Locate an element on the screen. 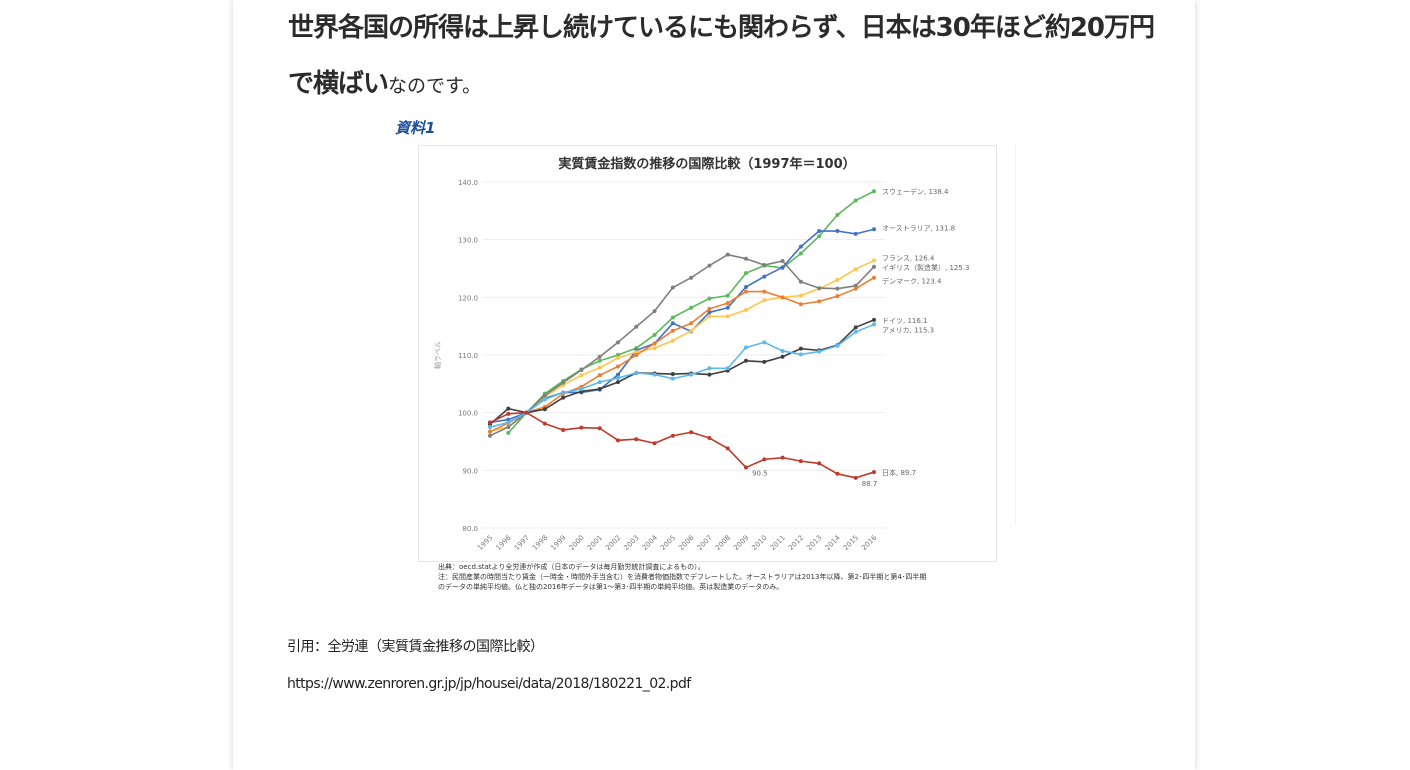 This screenshot has width=1410, height=770. series-end-label: 日本, 89.7 is located at coordinates (899, 472).